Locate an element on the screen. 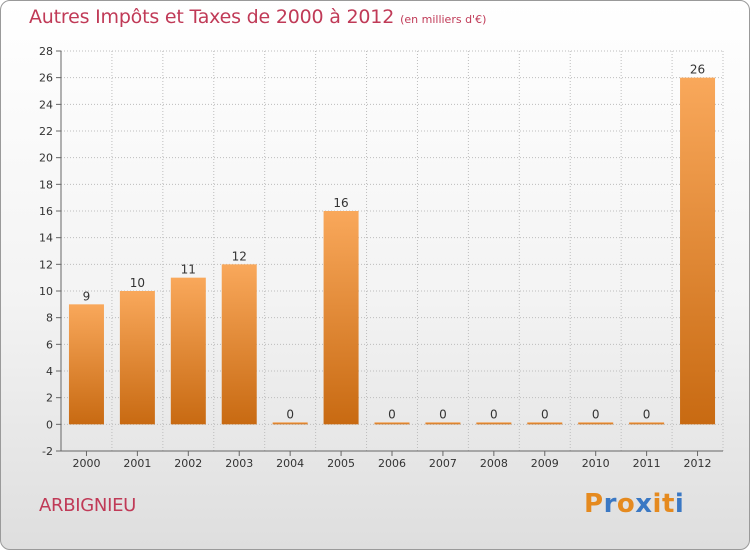 The width and height of the screenshot is (750, 550). y-tick-label: 2 is located at coordinates (49, 398).